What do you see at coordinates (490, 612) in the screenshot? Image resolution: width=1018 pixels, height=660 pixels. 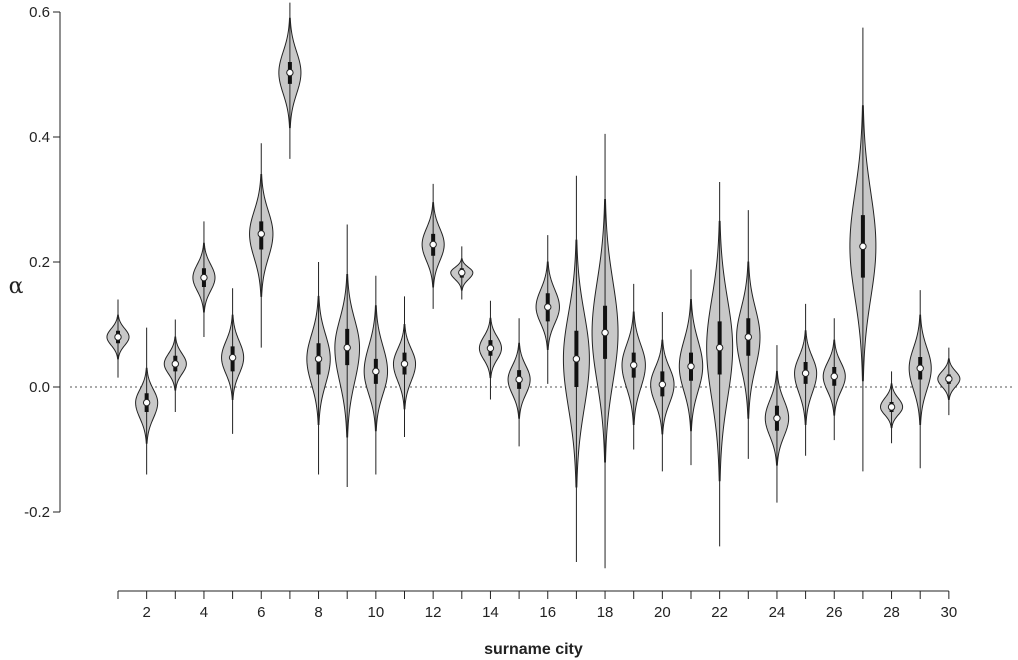 I see `x-tick-label: 14` at bounding box center [490, 612].